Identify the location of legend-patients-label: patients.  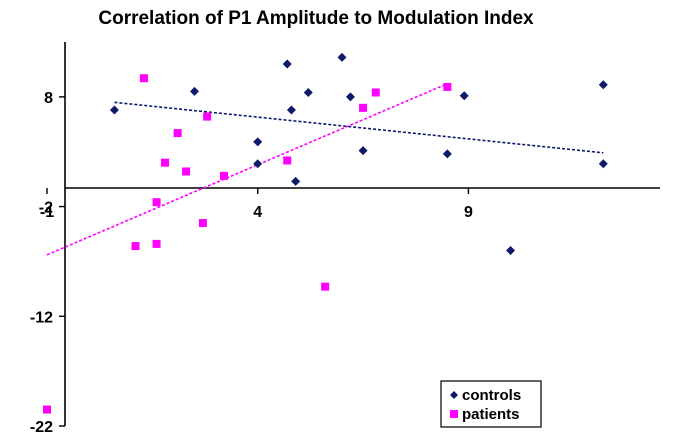
(491, 414).